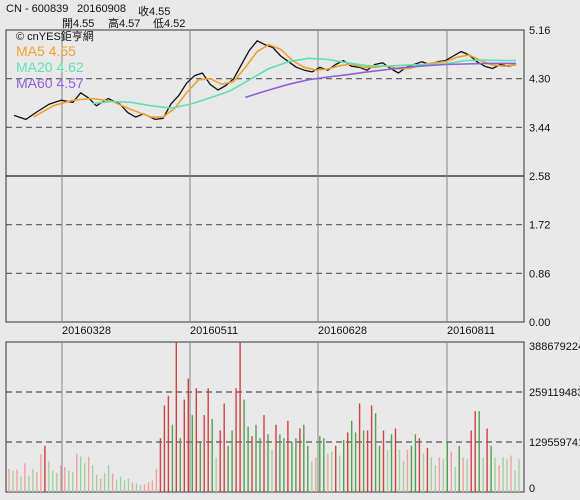 Image resolution: width=580 pixels, height=500 pixels. I want to click on legend-ma60: MA60 4.57, so click(50, 83).